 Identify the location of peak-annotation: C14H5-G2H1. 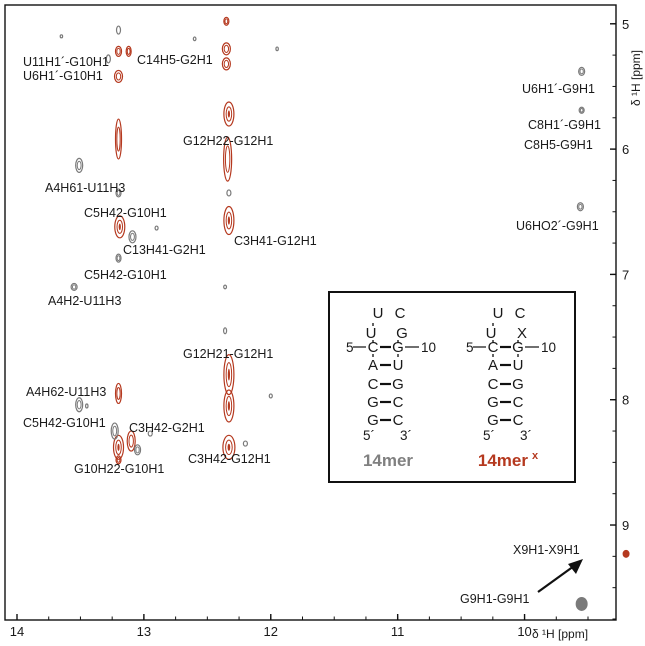
(175, 60).